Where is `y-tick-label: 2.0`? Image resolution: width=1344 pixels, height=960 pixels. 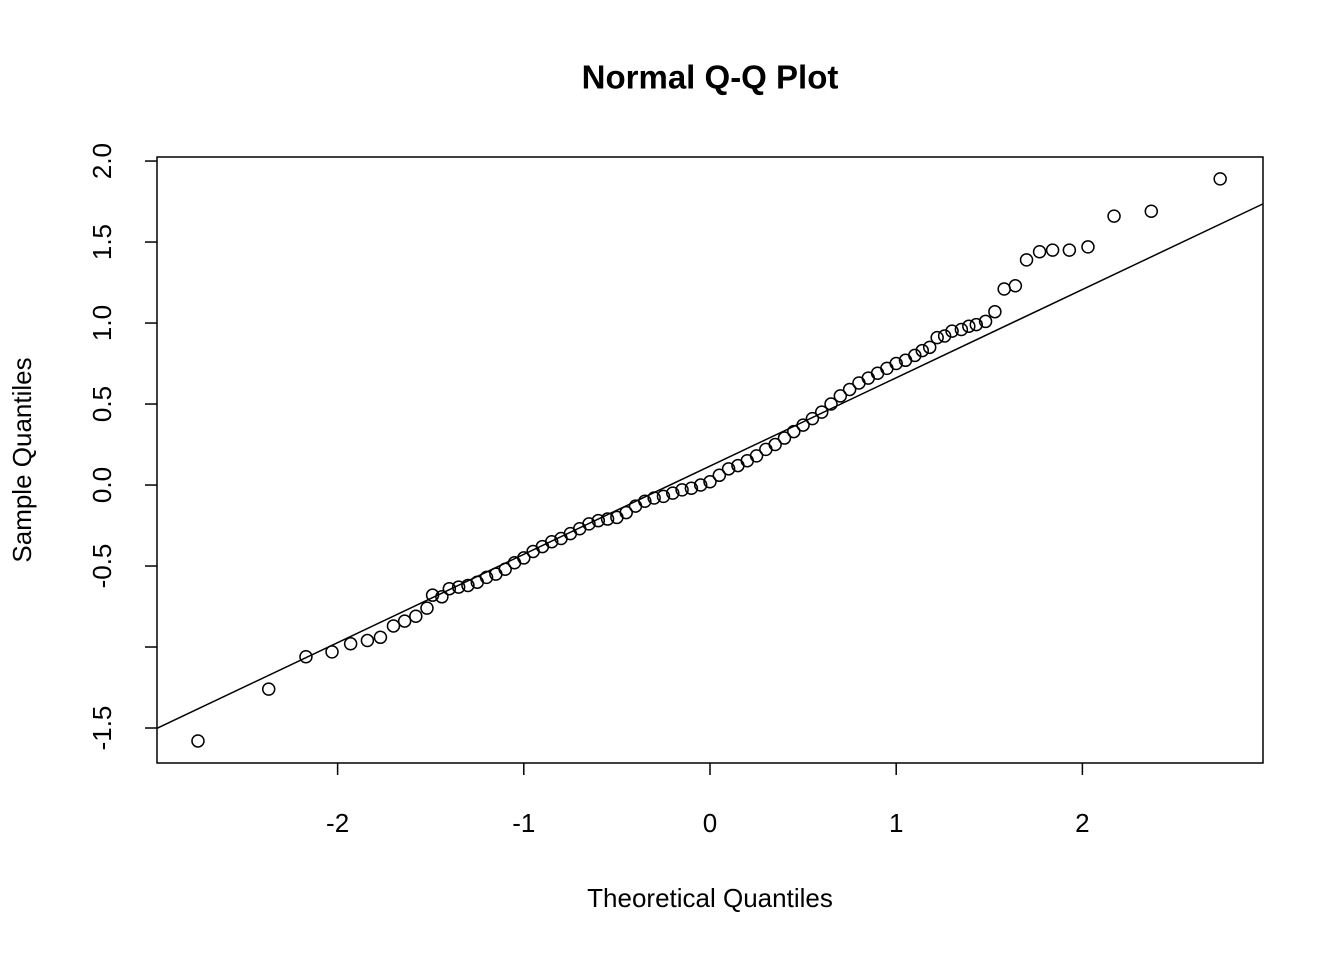 y-tick-label: 2.0 is located at coordinates (102, 161).